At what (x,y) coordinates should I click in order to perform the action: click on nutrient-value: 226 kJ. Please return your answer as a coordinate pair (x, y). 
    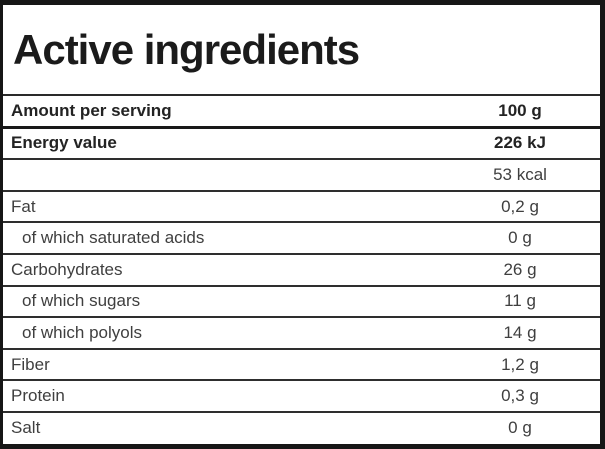
    Looking at the image, I should click on (520, 143).